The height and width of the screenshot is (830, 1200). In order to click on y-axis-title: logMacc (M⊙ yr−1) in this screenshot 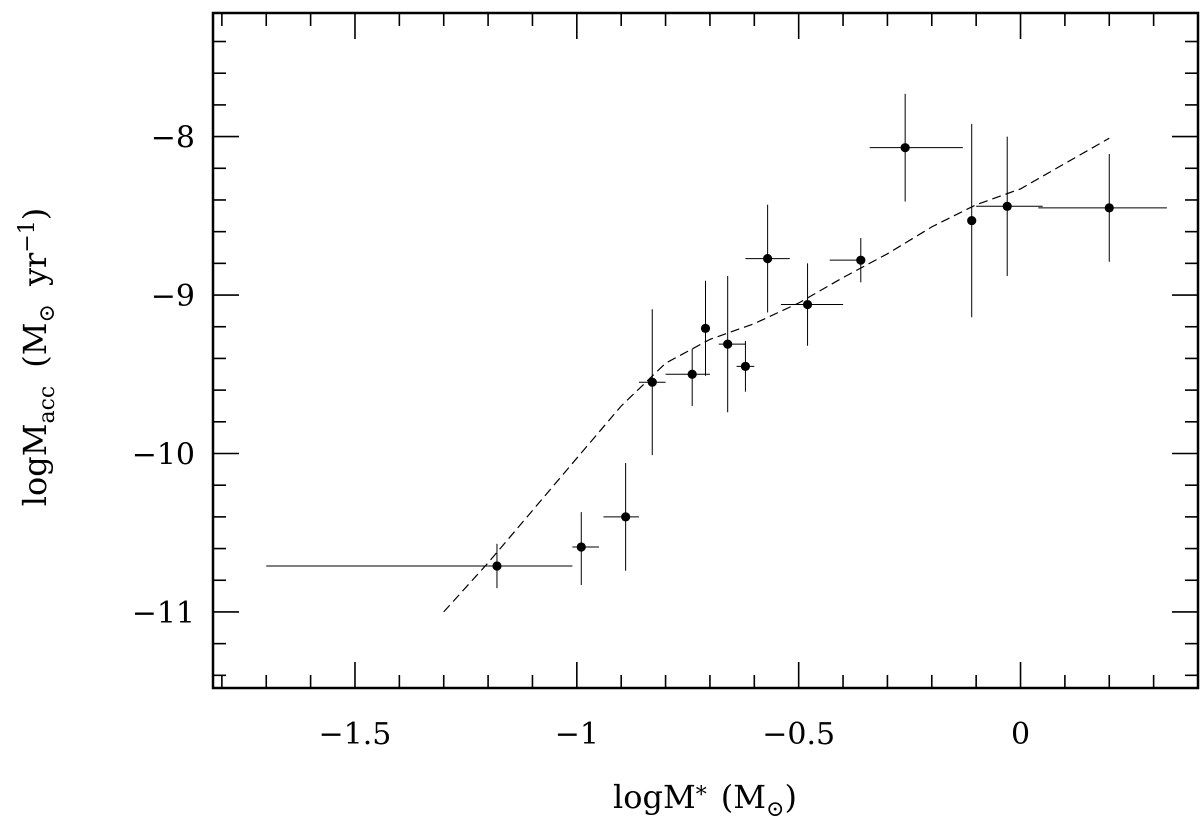, I will do `click(37, 357)`.